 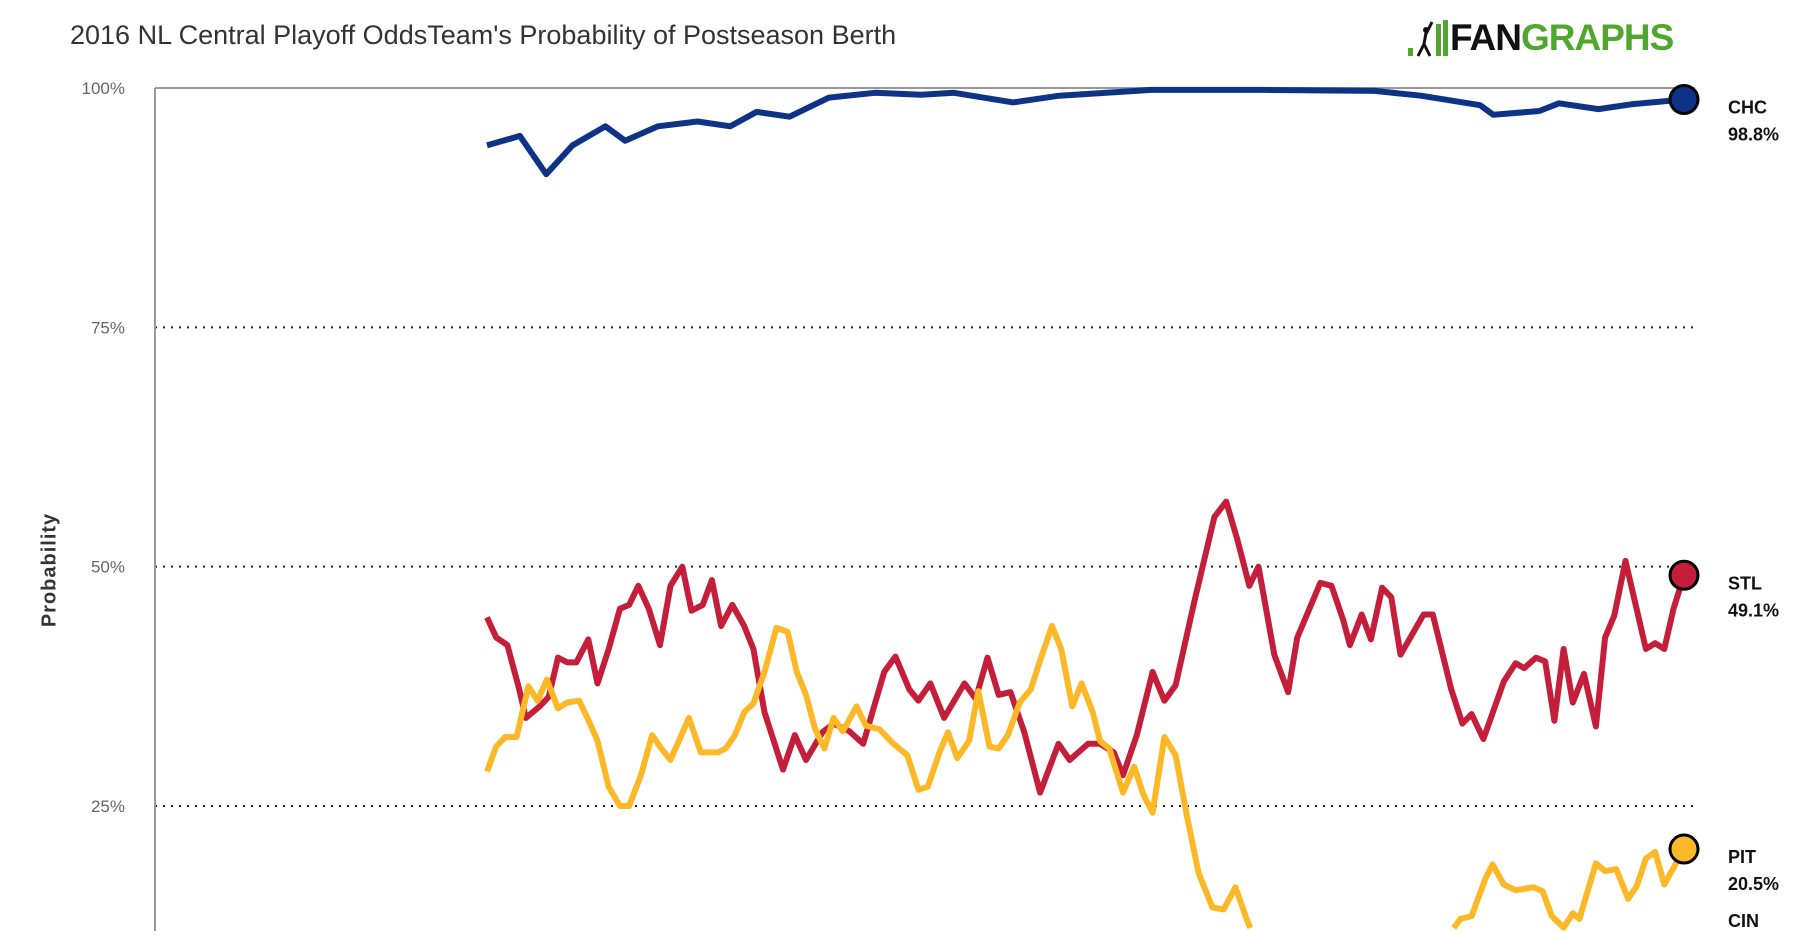 I want to click on end-value-pit: 20.5%, so click(x=1753, y=884).